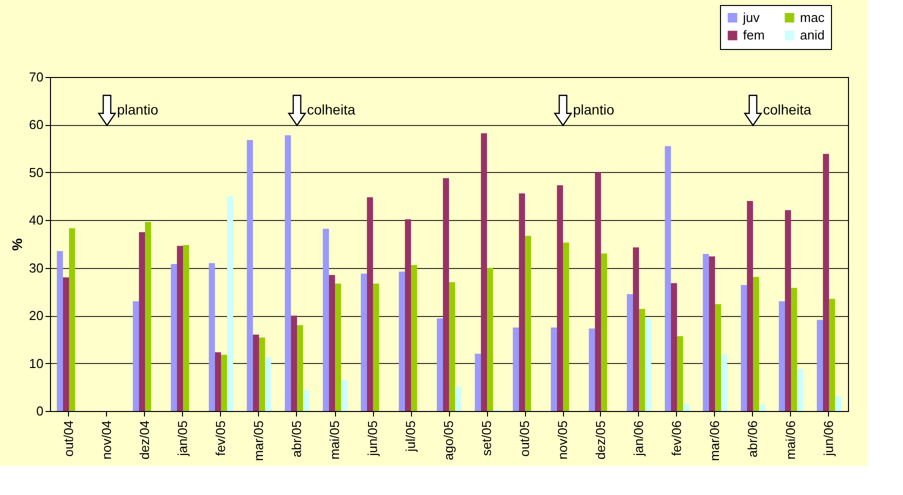 The width and height of the screenshot is (903, 495). Describe the element at coordinates (334, 440) in the screenshot. I see `x-tick-label: mai/05` at that location.